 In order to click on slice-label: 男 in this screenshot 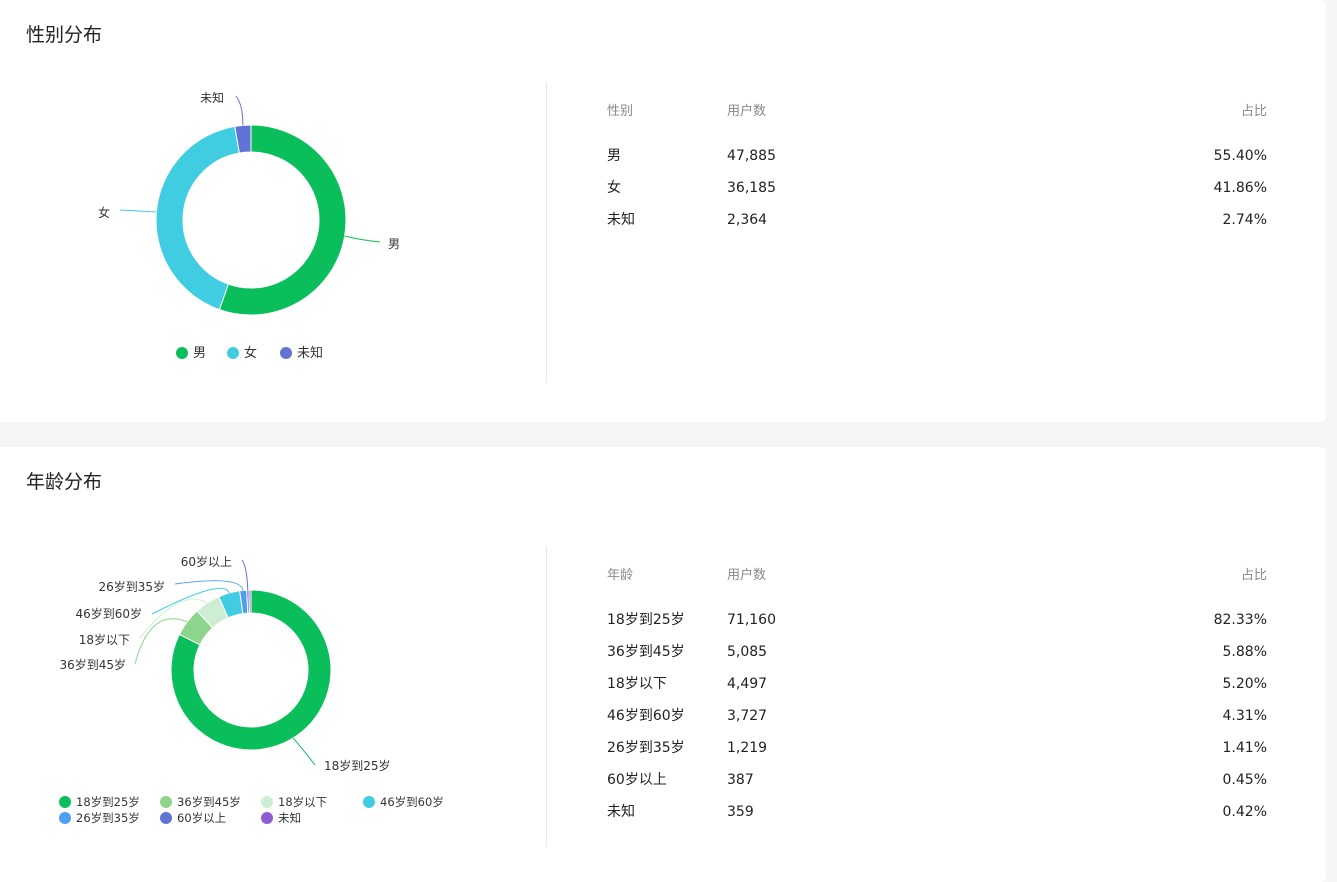, I will do `click(394, 244)`.